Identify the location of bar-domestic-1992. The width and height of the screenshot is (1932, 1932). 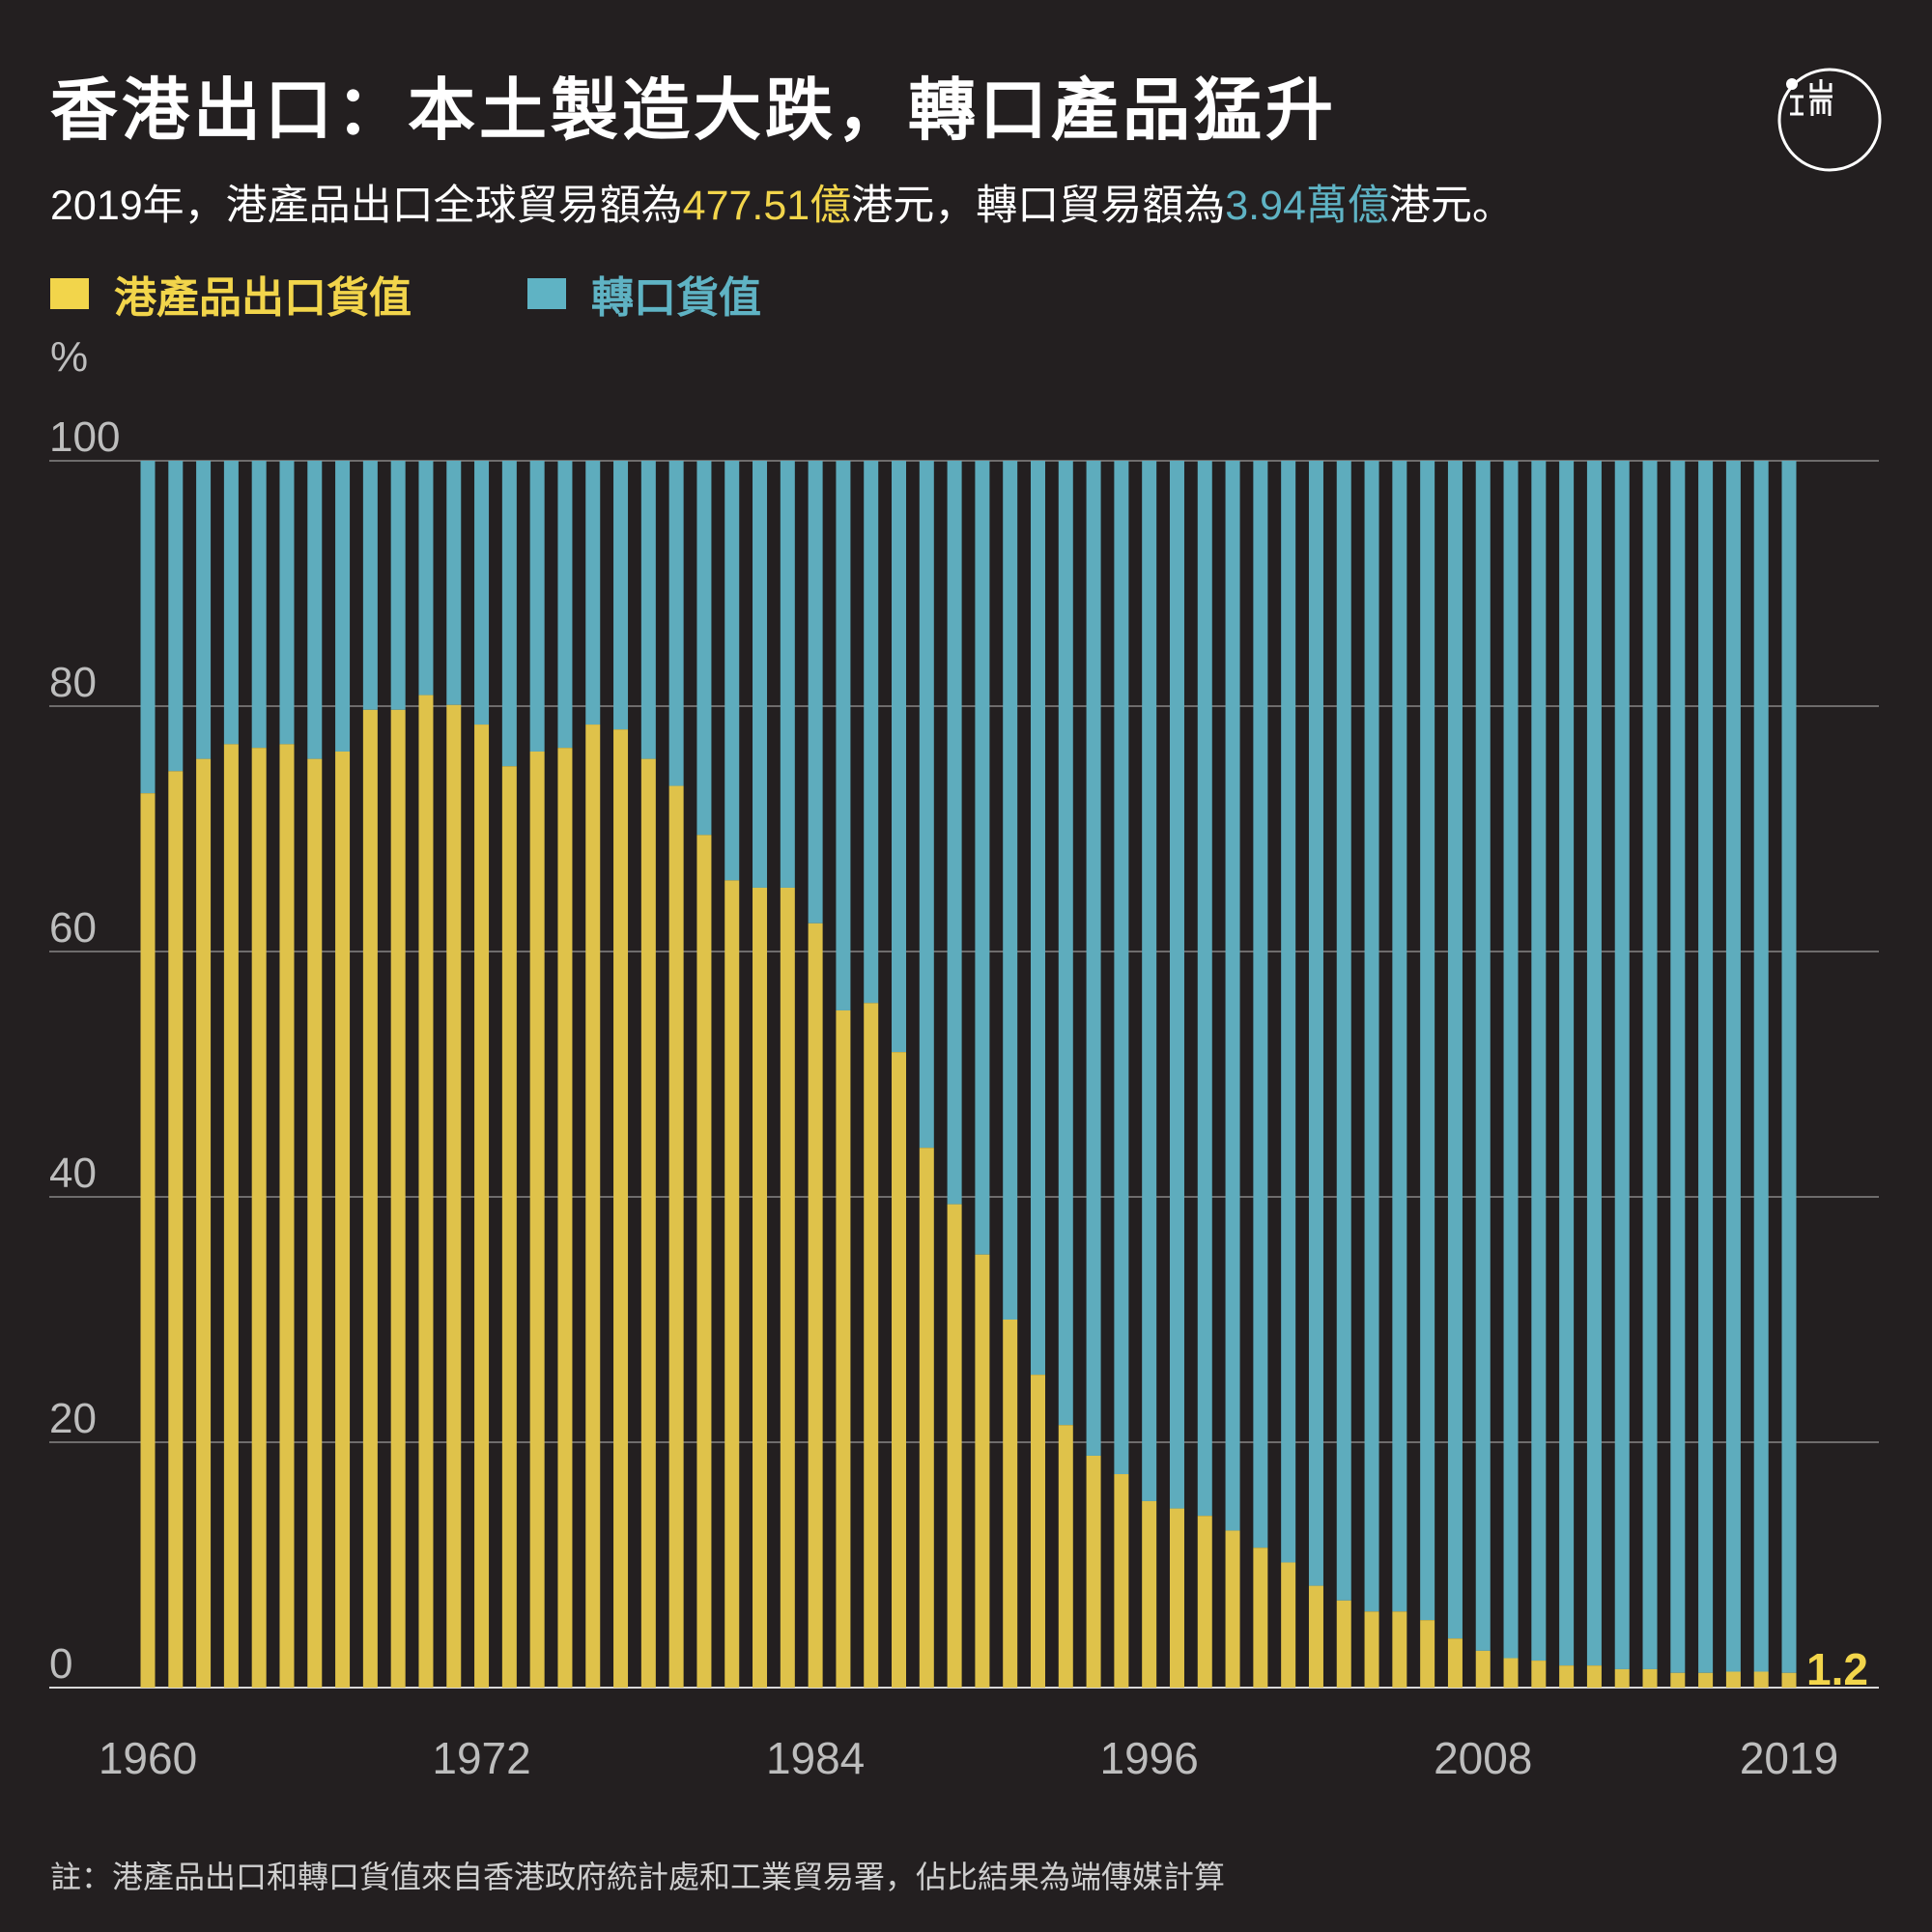
(1037, 1531).